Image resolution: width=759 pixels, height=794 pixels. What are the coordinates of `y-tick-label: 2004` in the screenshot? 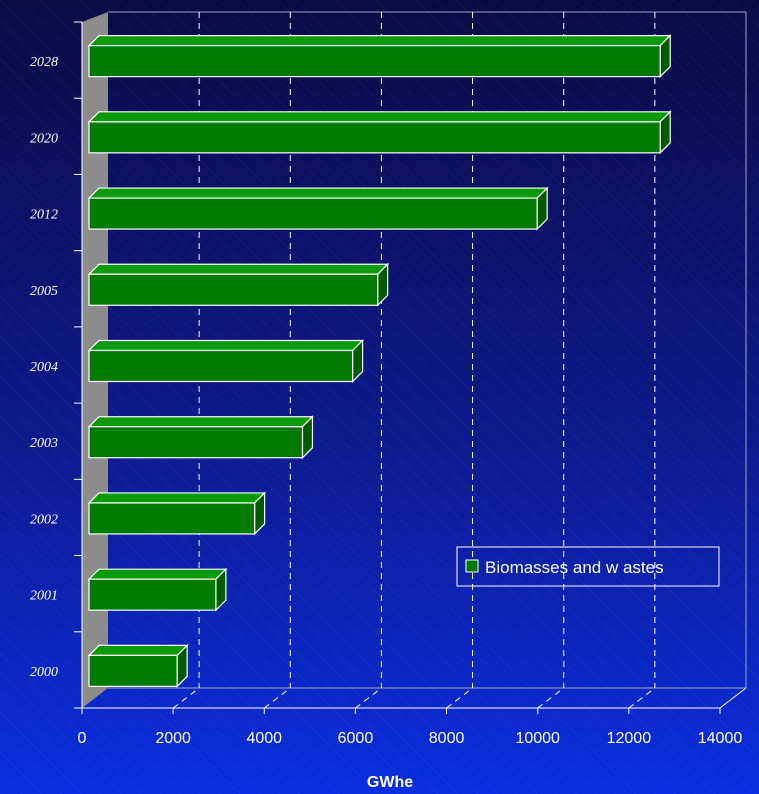 It's located at (44, 367).